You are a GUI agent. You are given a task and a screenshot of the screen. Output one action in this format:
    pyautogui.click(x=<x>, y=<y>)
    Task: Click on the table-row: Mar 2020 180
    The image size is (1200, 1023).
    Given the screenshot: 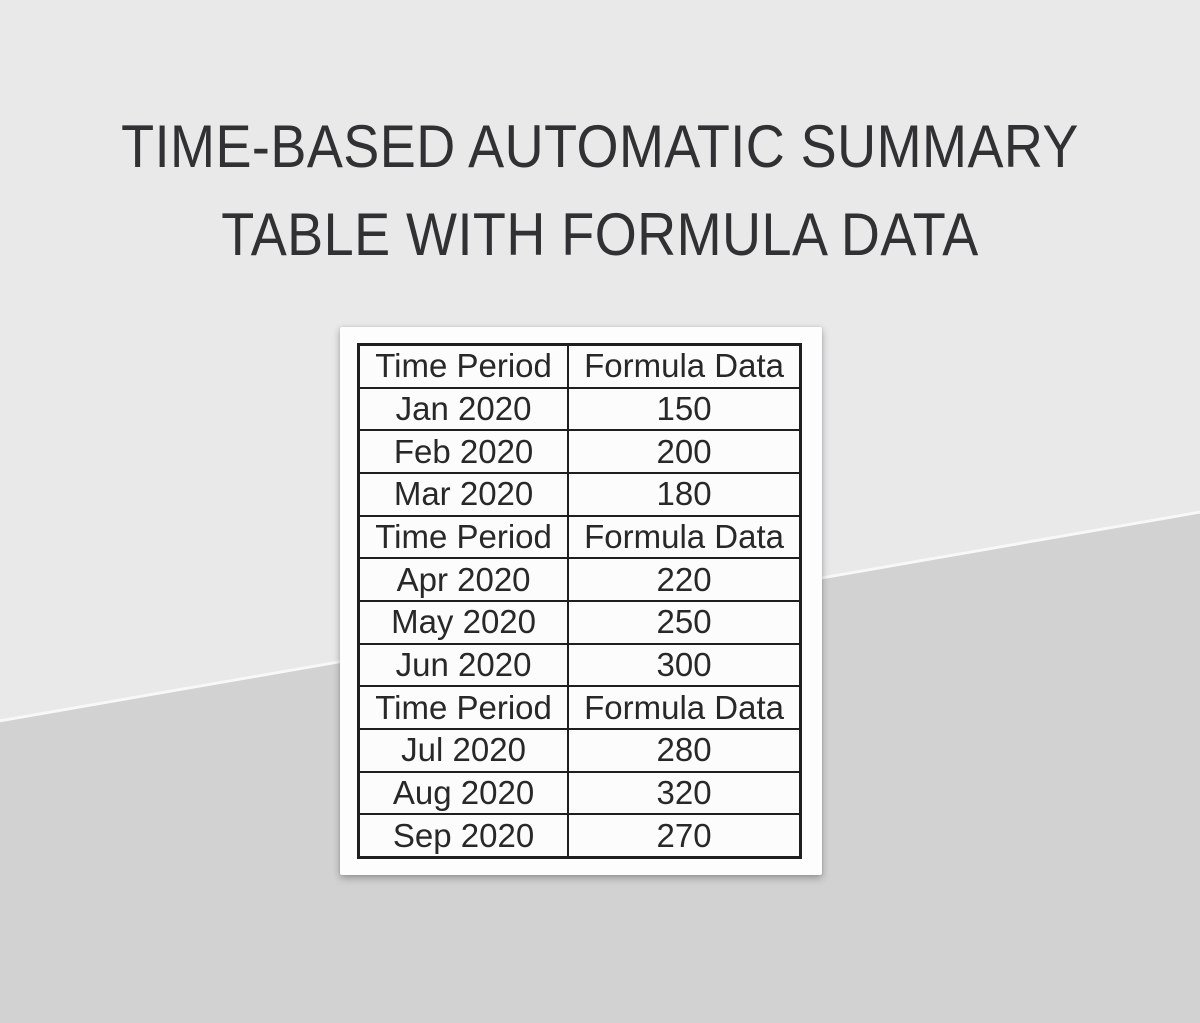 What is the action you would take?
    pyautogui.click(x=579, y=494)
    